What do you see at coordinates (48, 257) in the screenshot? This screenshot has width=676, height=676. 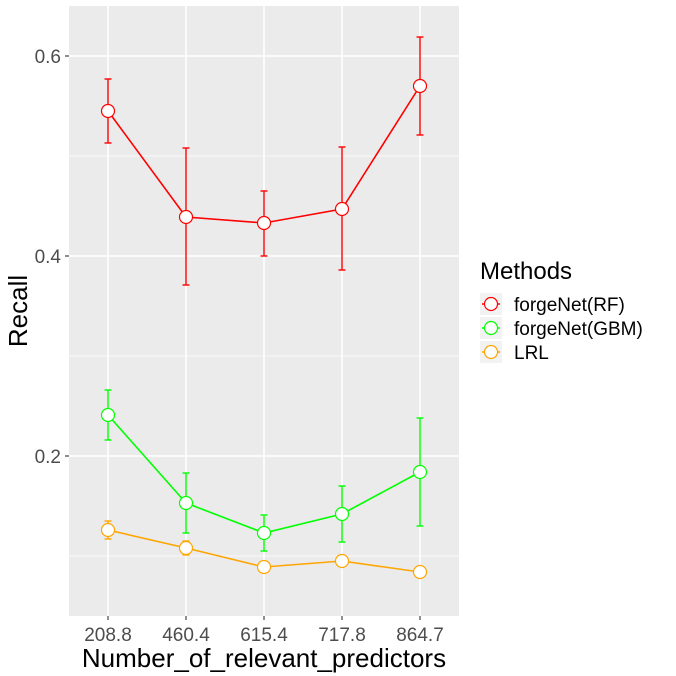 I see `y-tick-label: 0.4` at bounding box center [48, 257].